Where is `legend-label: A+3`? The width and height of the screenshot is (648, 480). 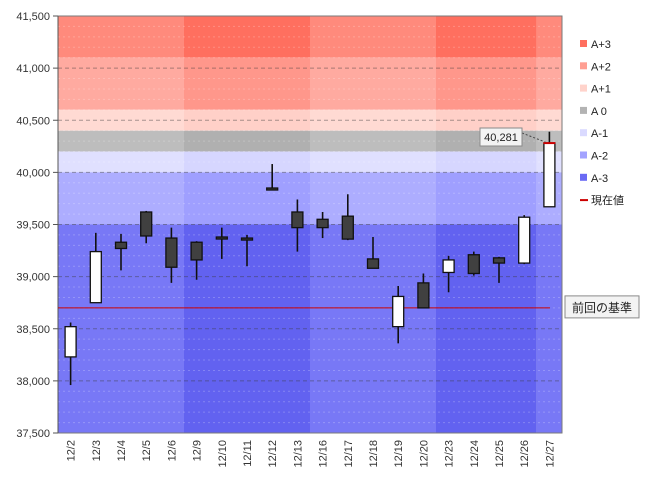
legend-label: A+3 is located at coordinates (601, 45).